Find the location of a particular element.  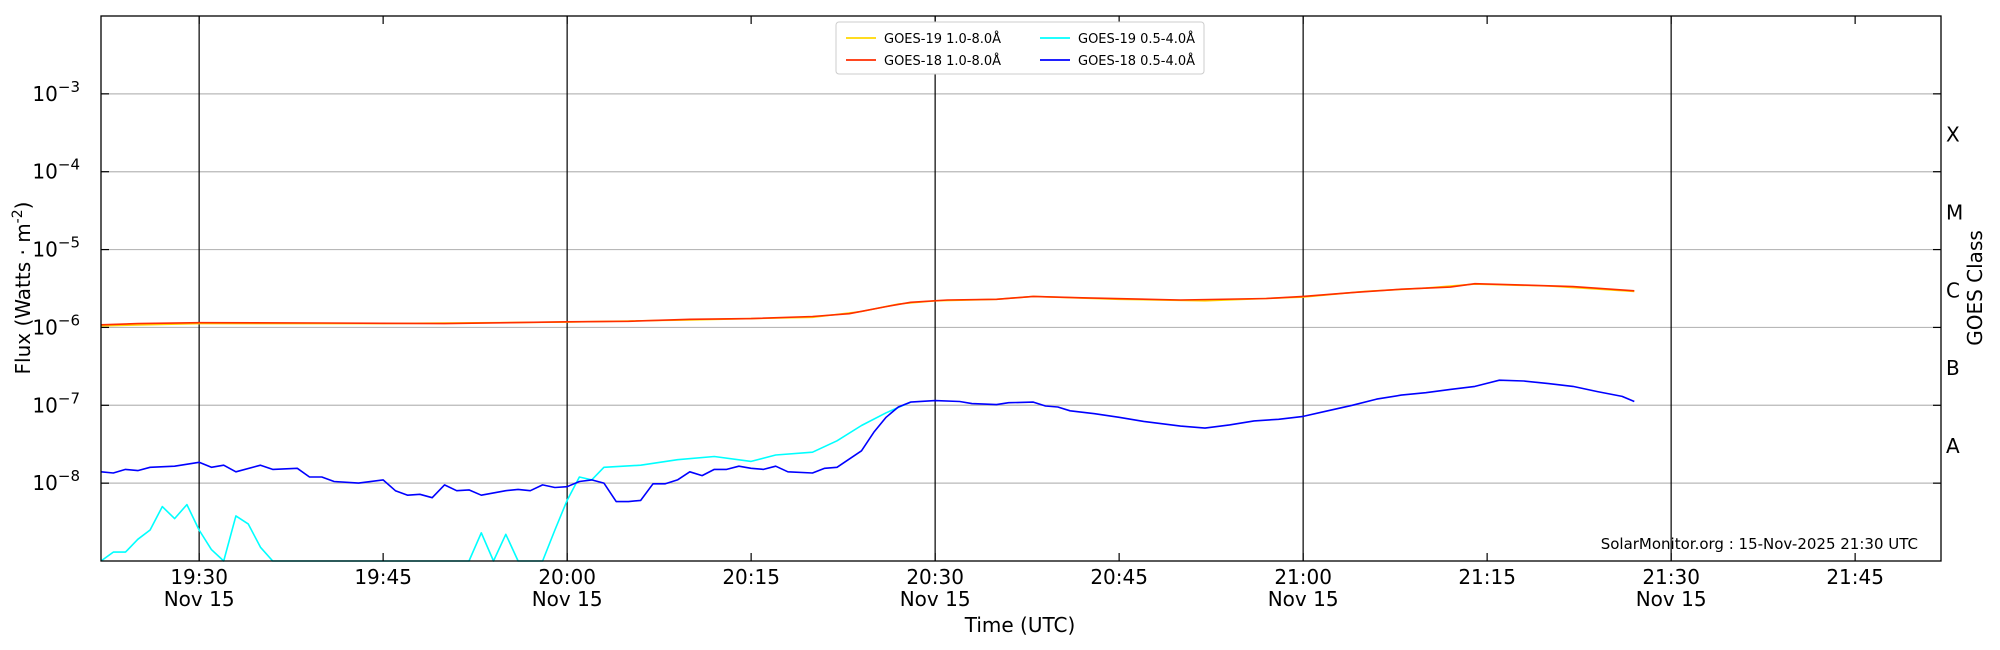

legend-label: GOES-19 0.5-4.0Å is located at coordinates (1136, 39).